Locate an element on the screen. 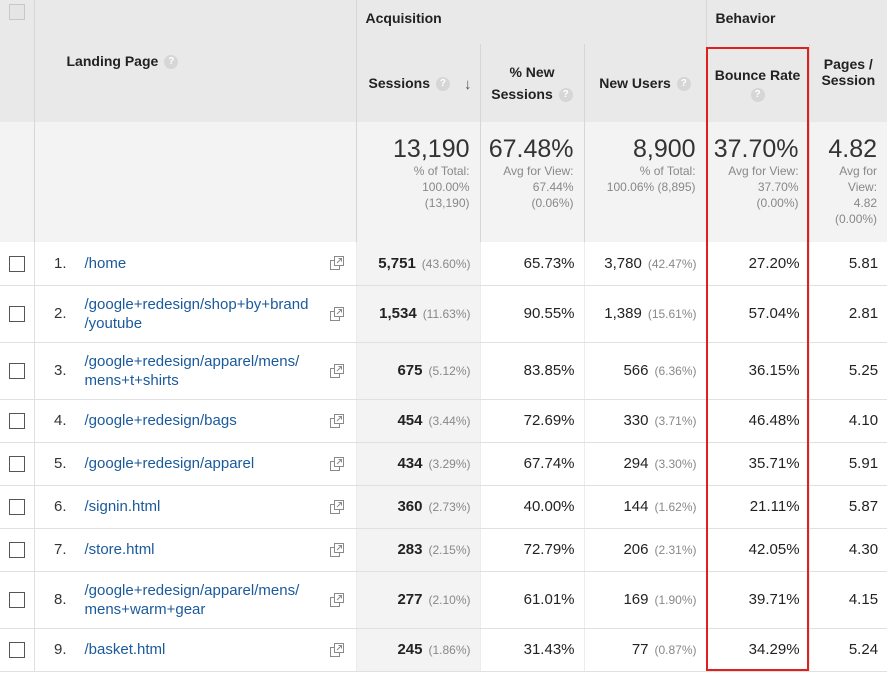 The height and width of the screenshot is (673, 887). totals-bounce-rate-note-3: (0.00%) is located at coordinates (777, 203).